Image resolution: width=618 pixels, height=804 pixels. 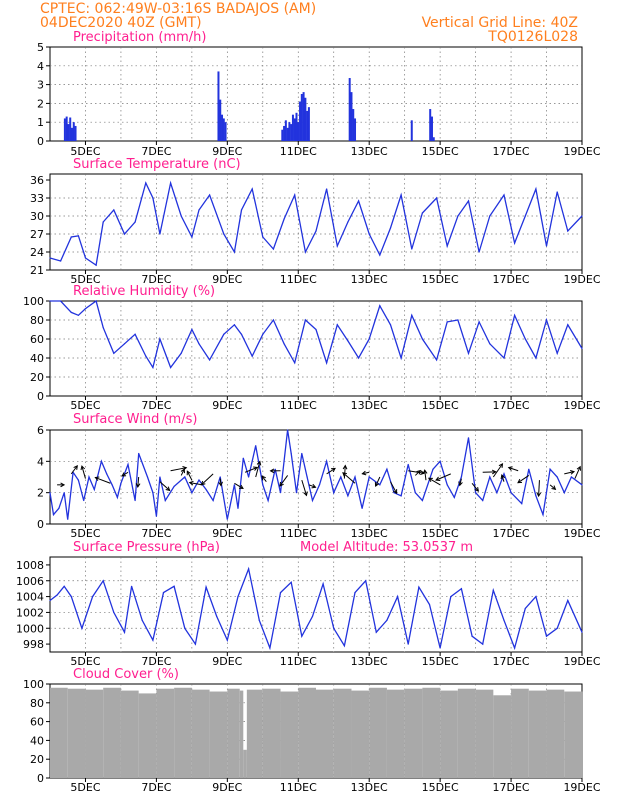 What do you see at coordinates (33, 301) in the screenshot?
I see `rh-ytick-label: 100` at bounding box center [33, 301].